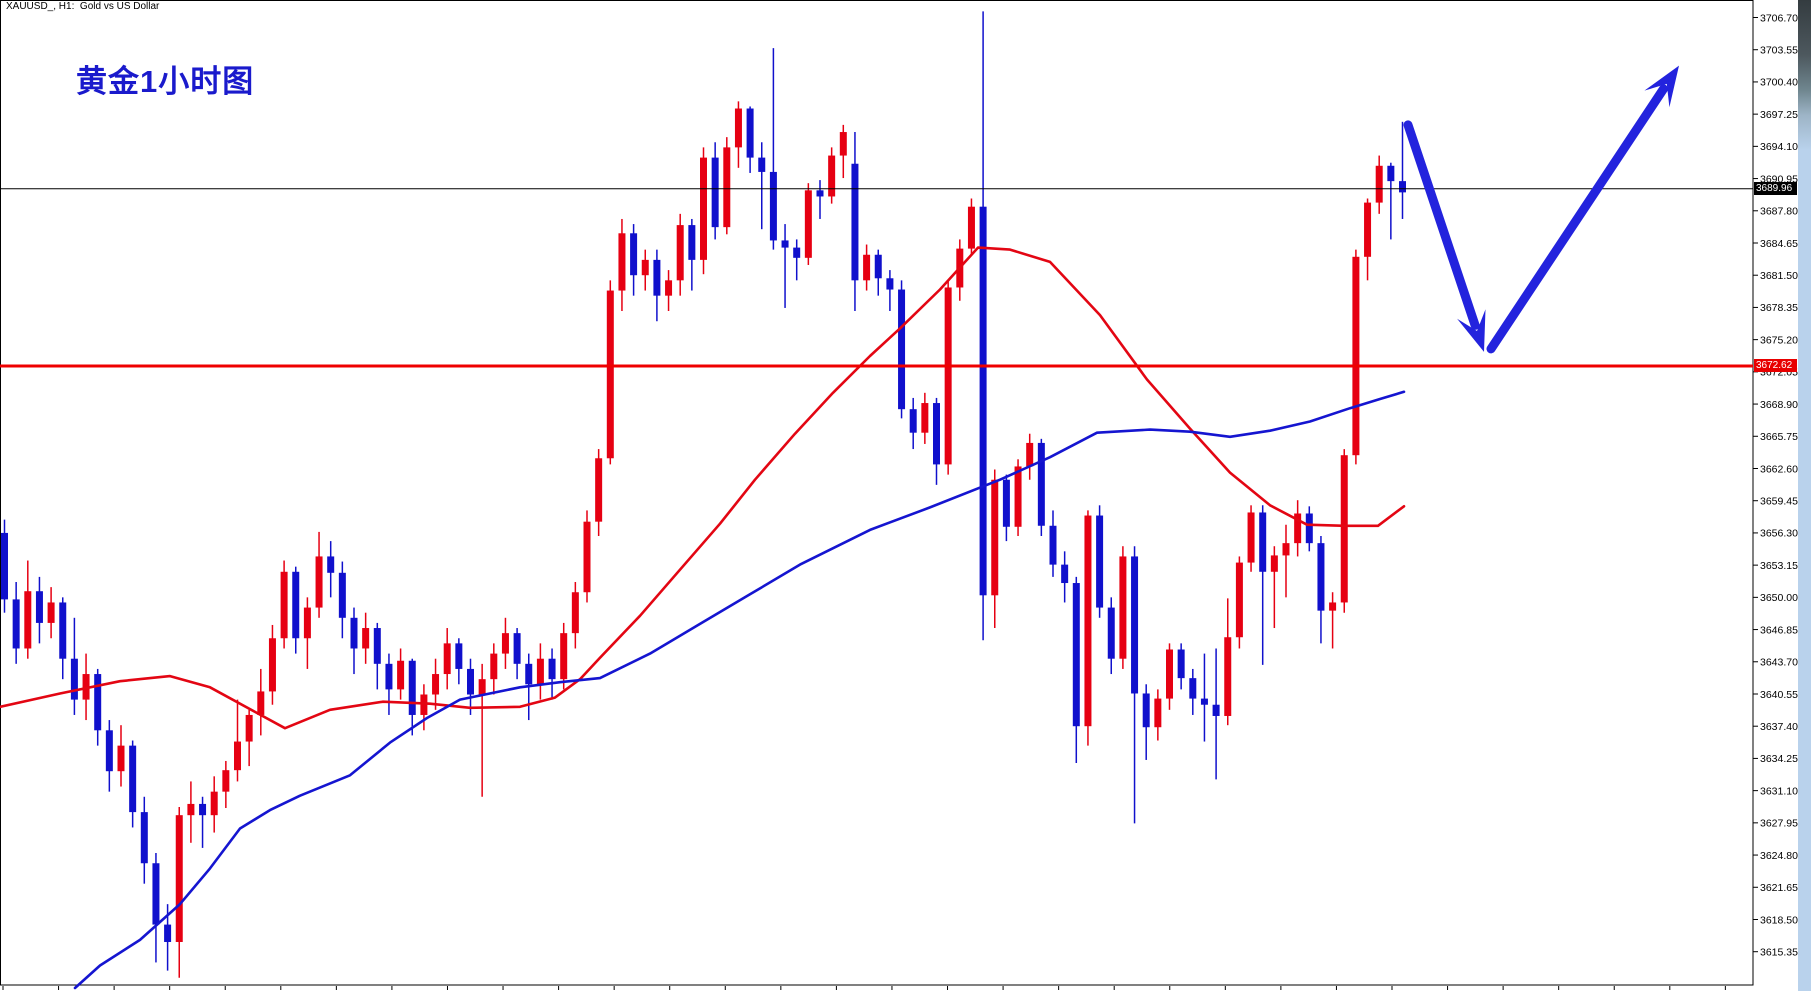 Image resolution: width=1811 pixels, height=991 pixels. I want to click on forecast-arrow-down, so click(1444, 236).